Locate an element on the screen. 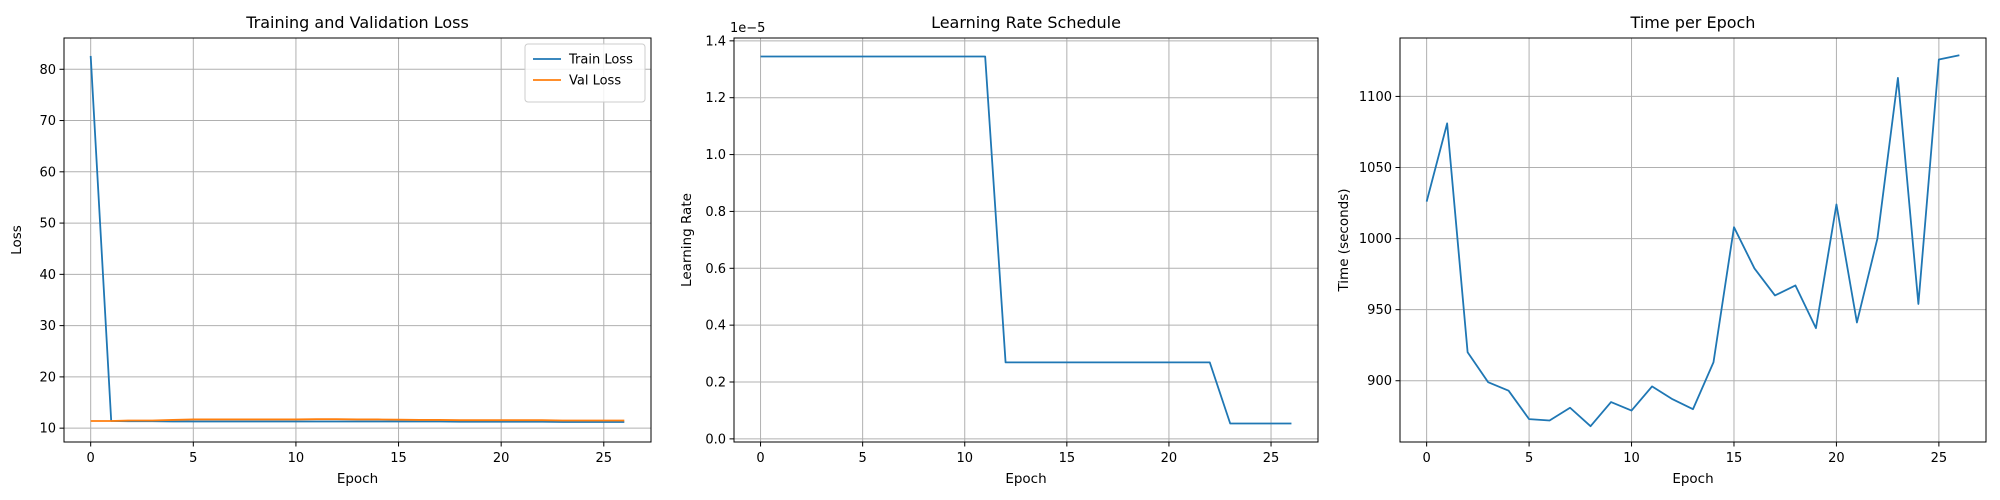 The width and height of the screenshot is (2000, 500). legend: Train Loss Val Loss is located at coordinates (585, 73).